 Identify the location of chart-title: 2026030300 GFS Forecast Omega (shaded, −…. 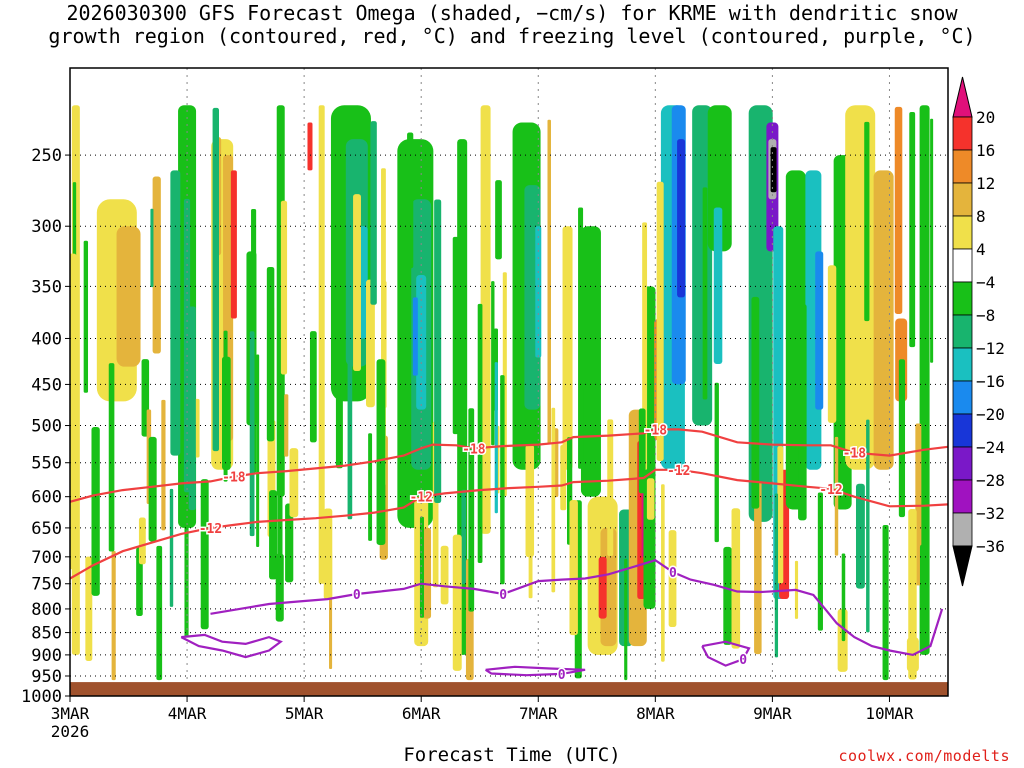
(512, 25).